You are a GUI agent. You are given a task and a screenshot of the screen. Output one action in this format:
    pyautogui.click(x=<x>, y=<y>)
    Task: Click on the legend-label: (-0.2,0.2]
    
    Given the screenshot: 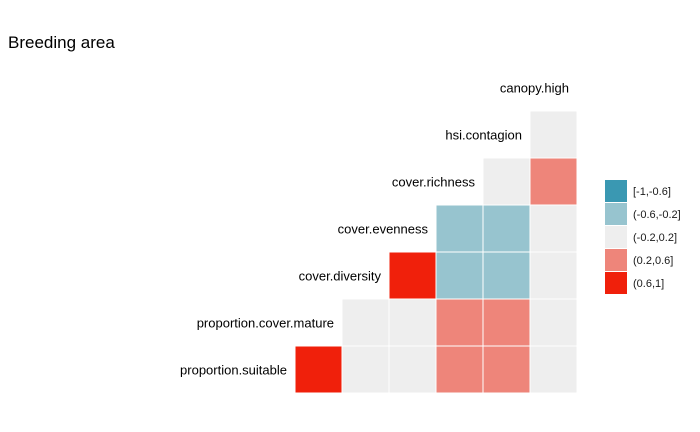 What is the action you would take?
    pyautogui.click(x=655, y=238)
    